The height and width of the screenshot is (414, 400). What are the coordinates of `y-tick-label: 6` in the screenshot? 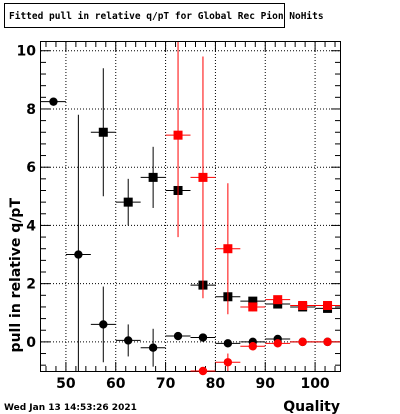 It's located at (31, 168).